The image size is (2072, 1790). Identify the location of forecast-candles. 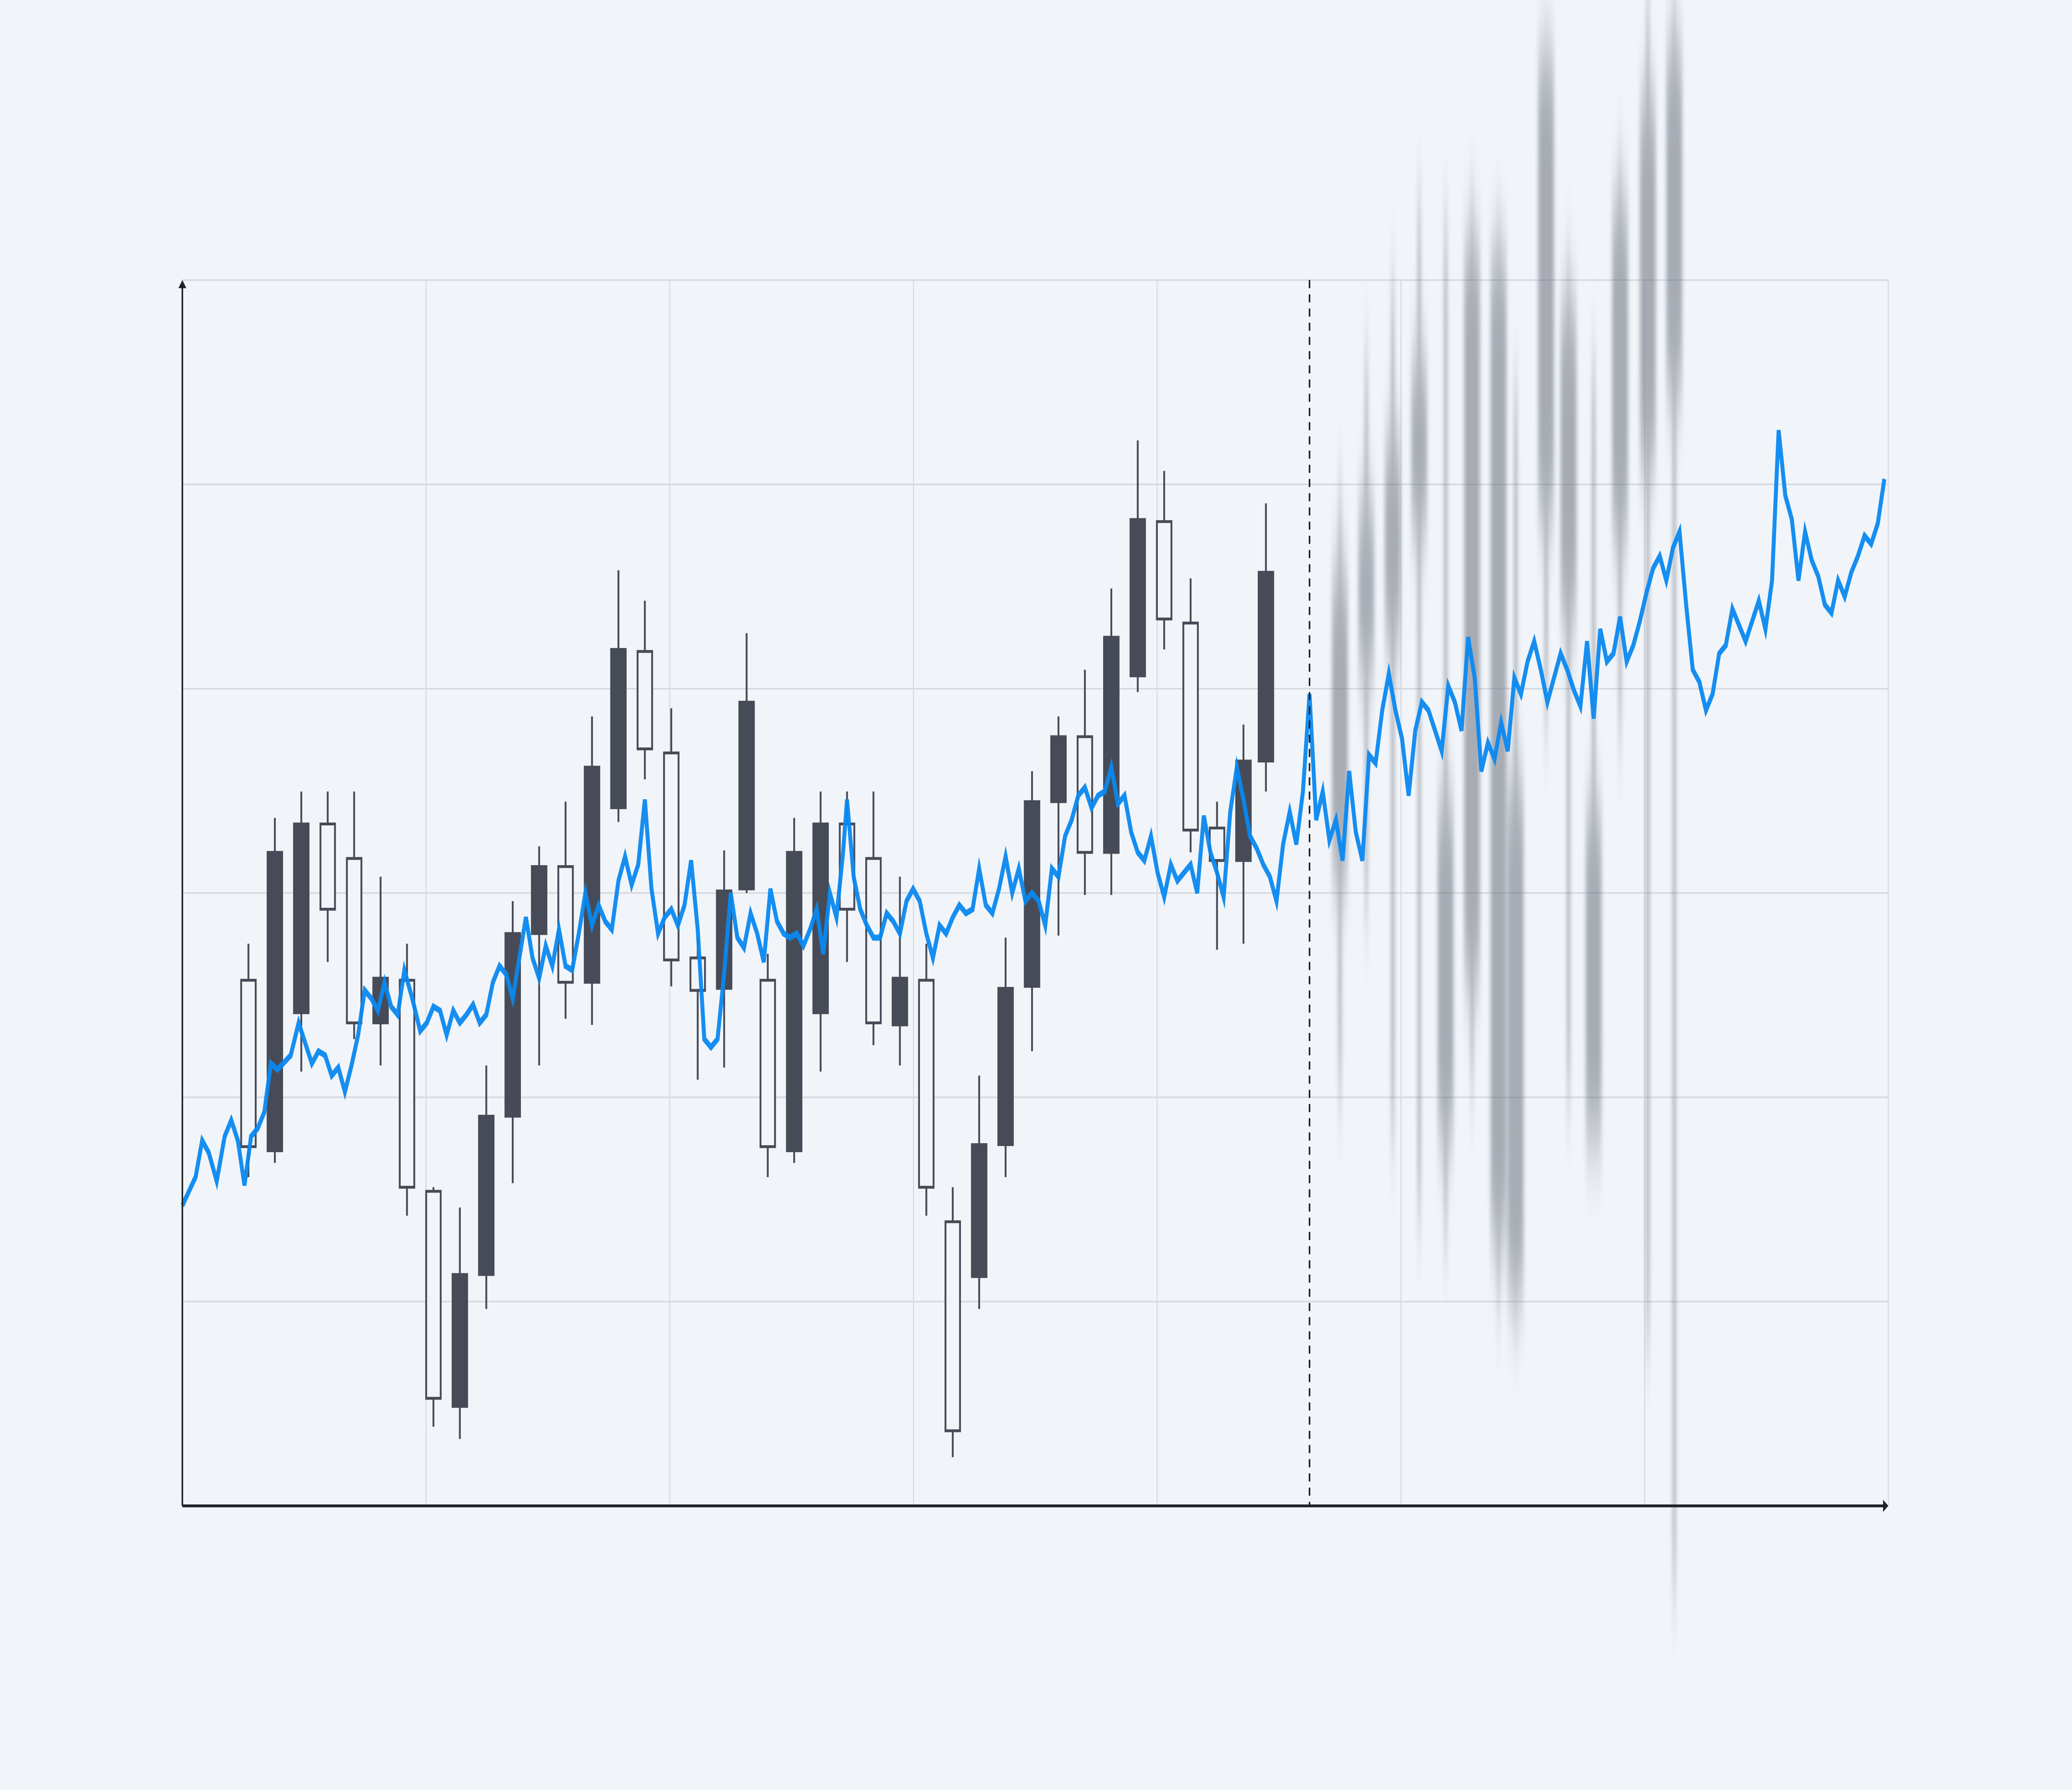
(1507, 793).